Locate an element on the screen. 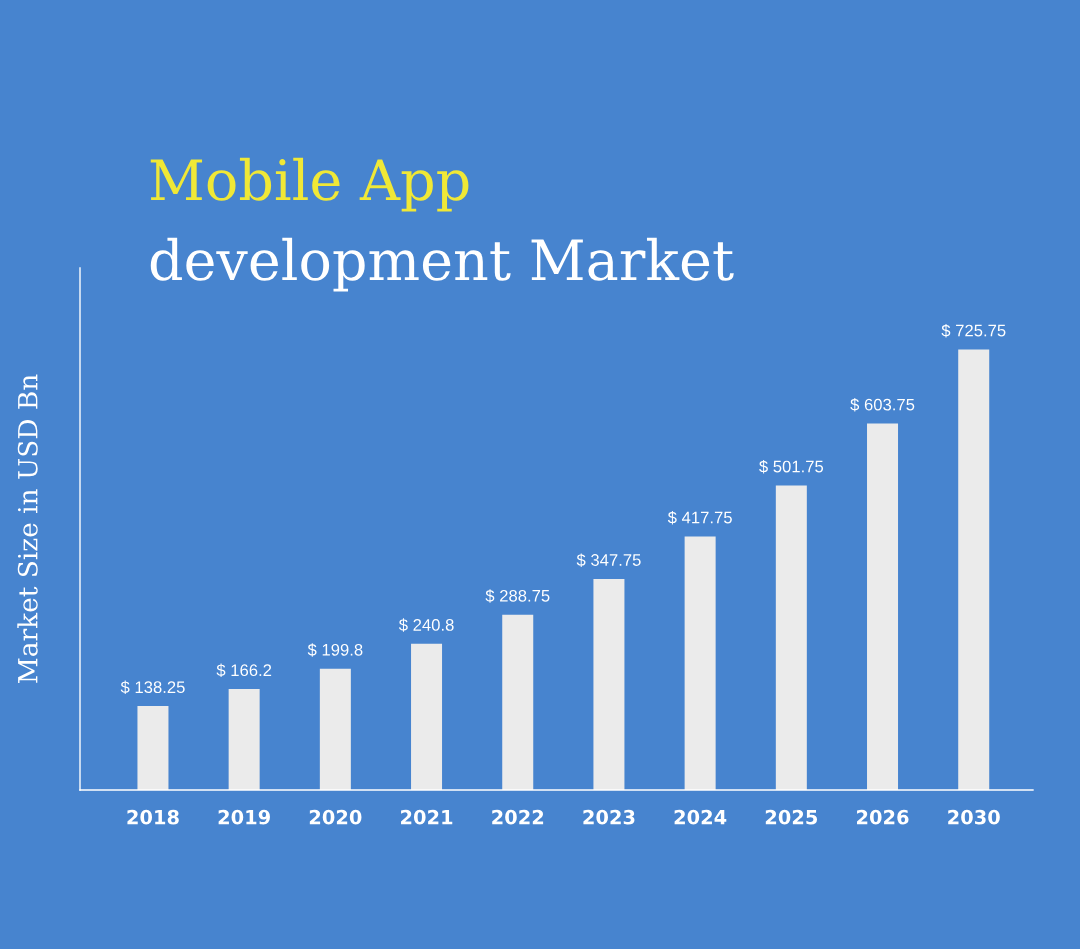 The height and width of the screenshot is (949, 1080). data-label: $ 725.75 is located at coordinates (973, 330).